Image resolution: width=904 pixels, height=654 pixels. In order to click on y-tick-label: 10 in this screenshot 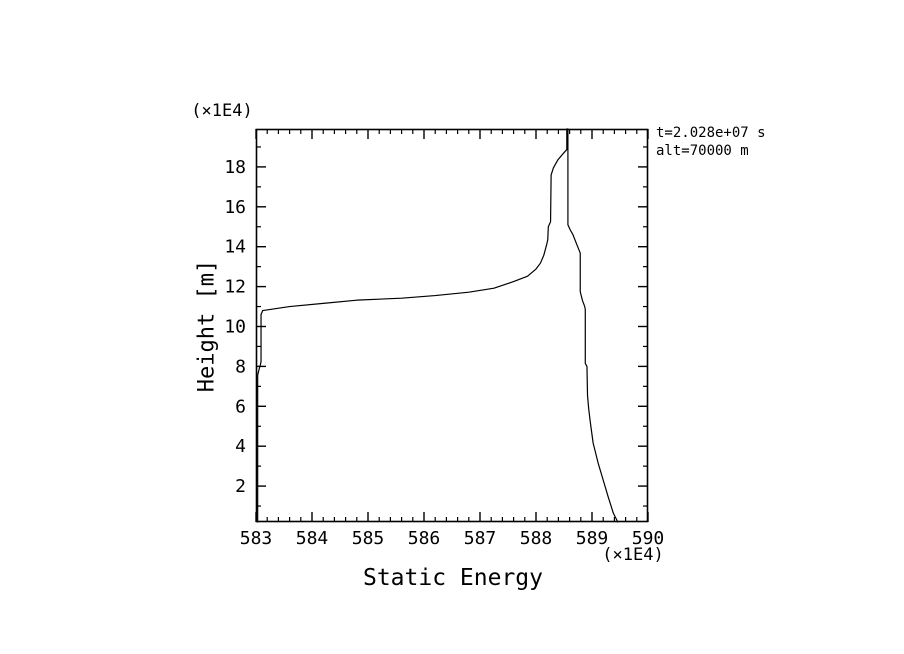, I will do `click(235, 326)`.